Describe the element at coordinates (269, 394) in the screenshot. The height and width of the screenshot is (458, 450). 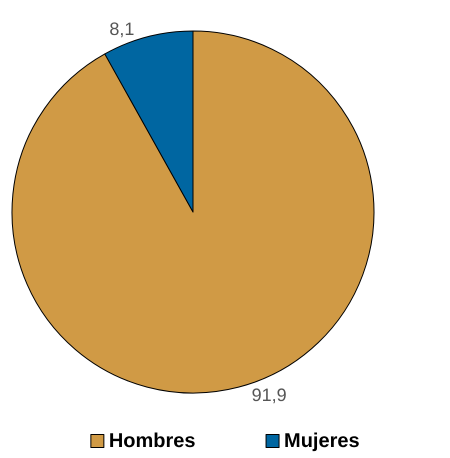
I see `data-label: 91,9` at that location.